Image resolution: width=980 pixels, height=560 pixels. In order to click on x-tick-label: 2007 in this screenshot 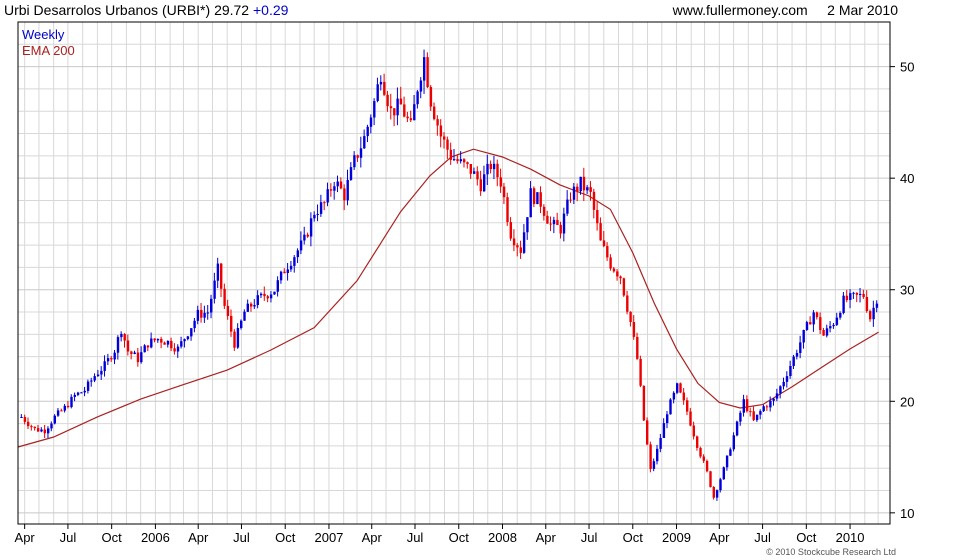, I will do `click(328, 537)`.